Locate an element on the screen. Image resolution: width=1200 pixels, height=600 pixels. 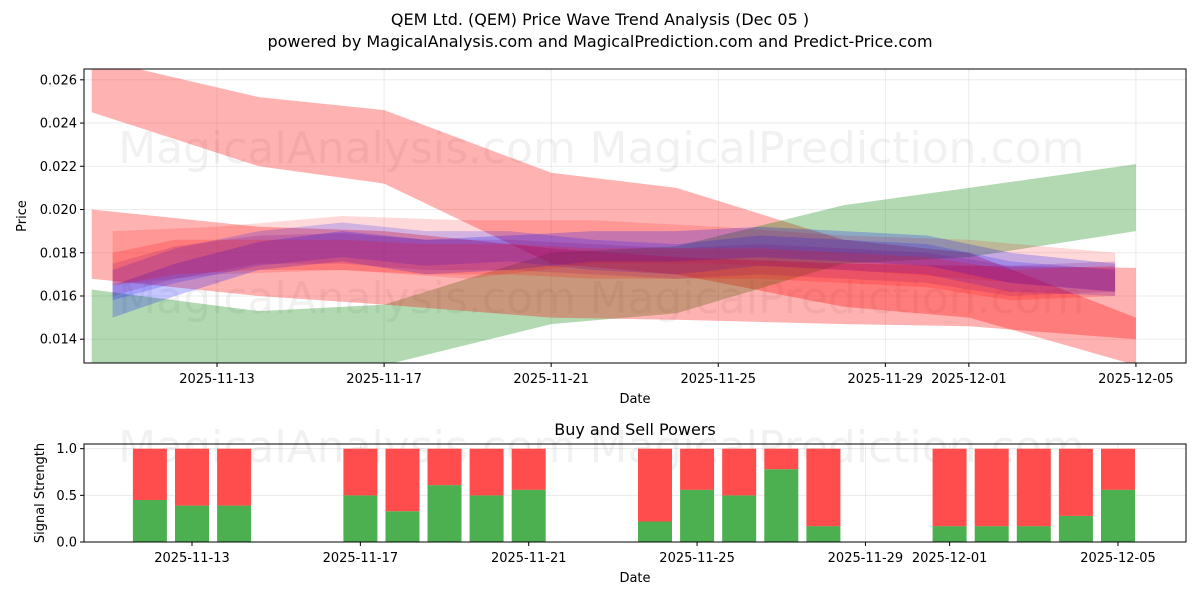
signal-x-tick-label: 2025-12-01 is located at coordinates (950, 558).